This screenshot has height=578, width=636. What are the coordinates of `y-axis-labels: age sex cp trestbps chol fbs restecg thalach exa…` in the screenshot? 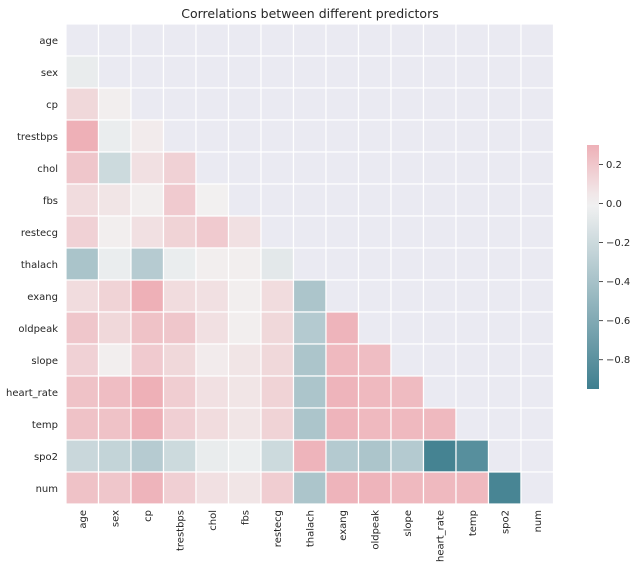 It's located at (32, 265).